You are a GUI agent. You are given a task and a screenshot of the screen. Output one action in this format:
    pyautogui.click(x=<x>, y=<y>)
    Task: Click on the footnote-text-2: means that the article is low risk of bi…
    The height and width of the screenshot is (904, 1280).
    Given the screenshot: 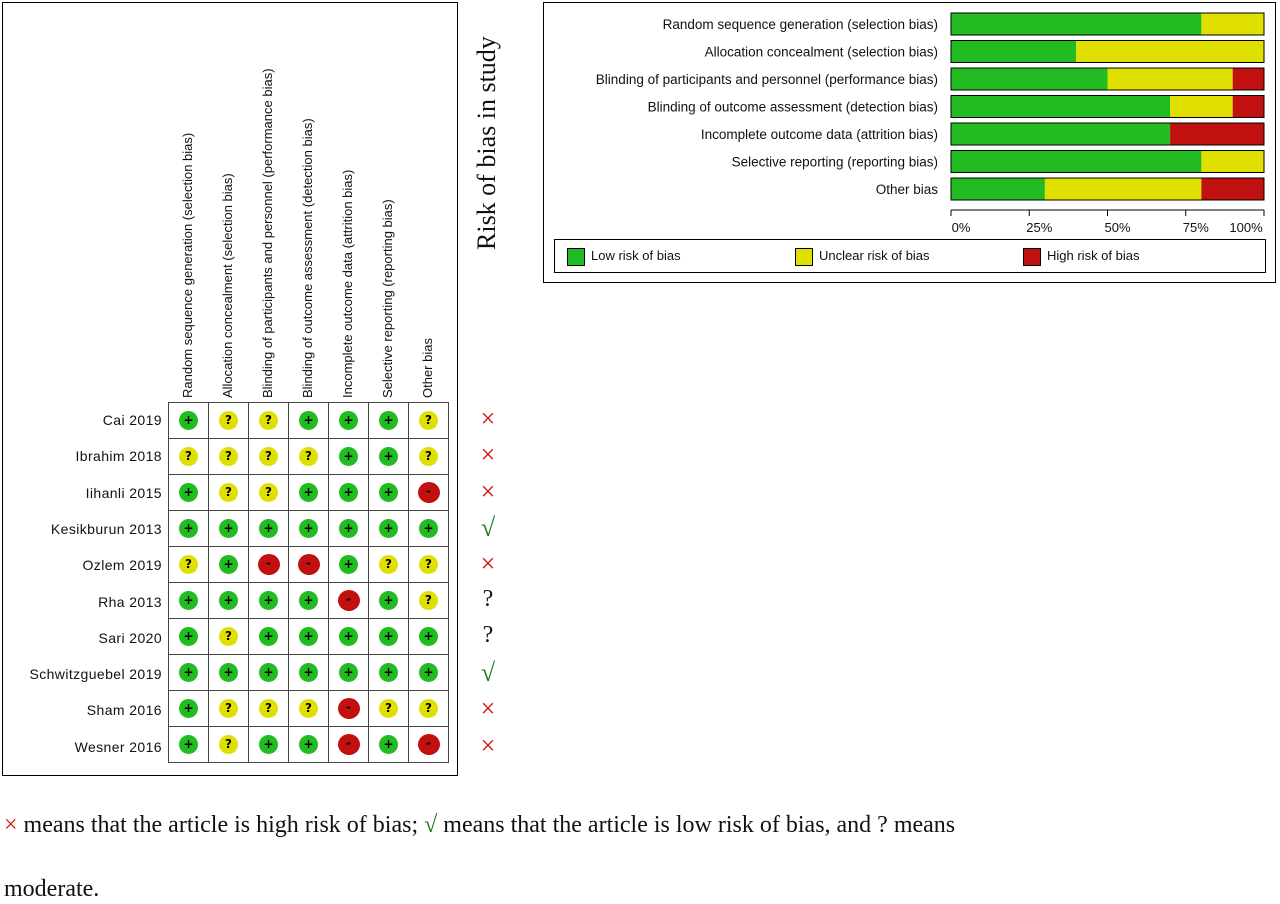 What is the action you would take?
    pyautogui.click(x=696, y=825)
    